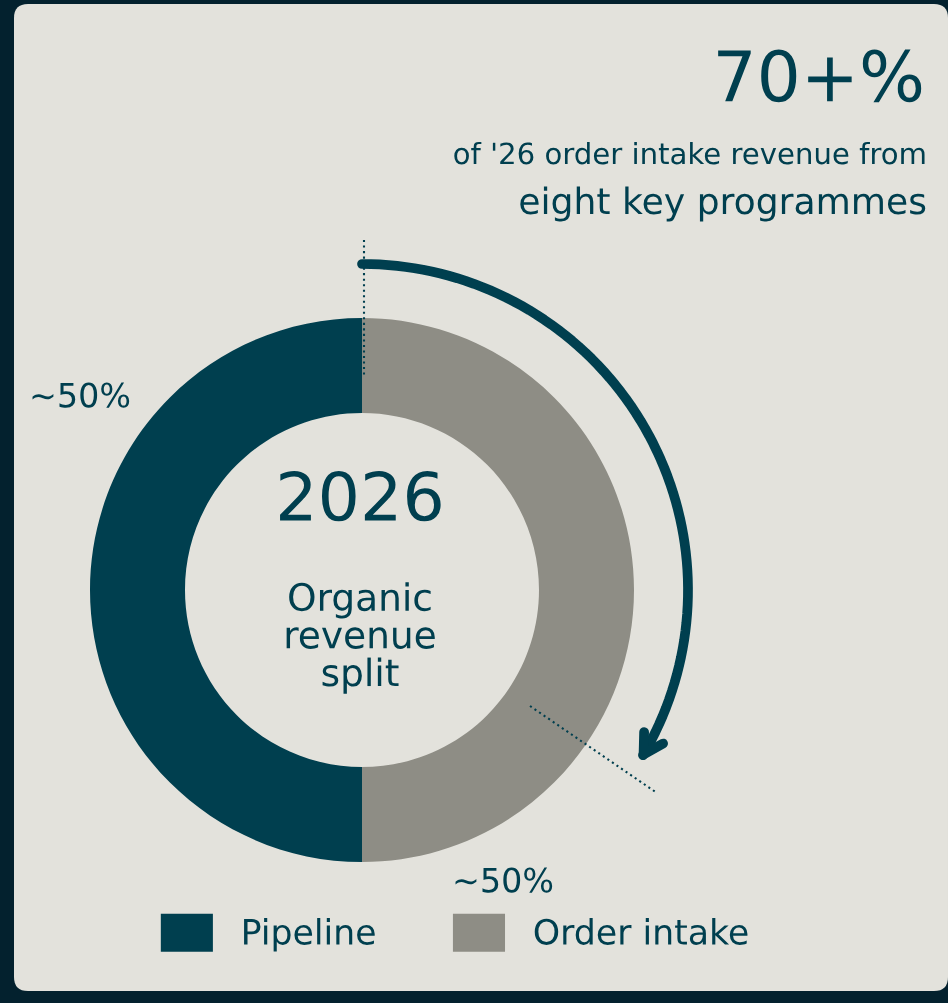 The image size is (948, 1003). I want to click on legend-label: Pipeline, so click(309, 935).